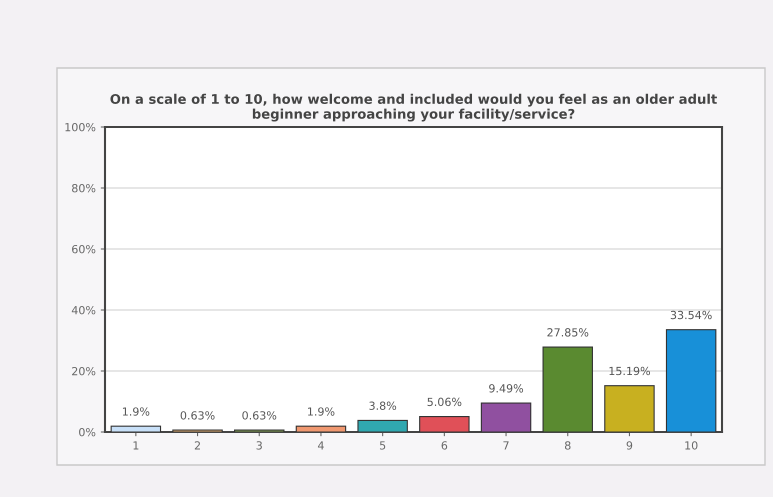  What do you see at coordinates (691, 315) in the screenshot?
I see `data-label: 33.54%` at bounding box center [691, 315].